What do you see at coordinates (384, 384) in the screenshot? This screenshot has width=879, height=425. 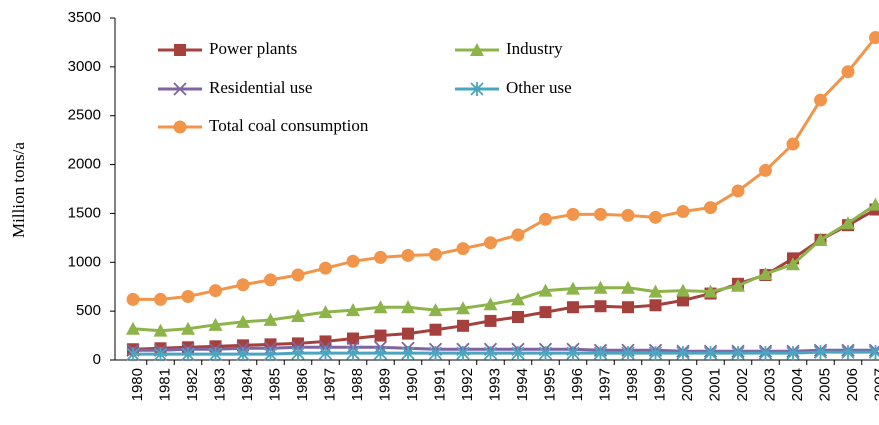 I see `x-tick-label: 1989` at bounding box center [384, 384].